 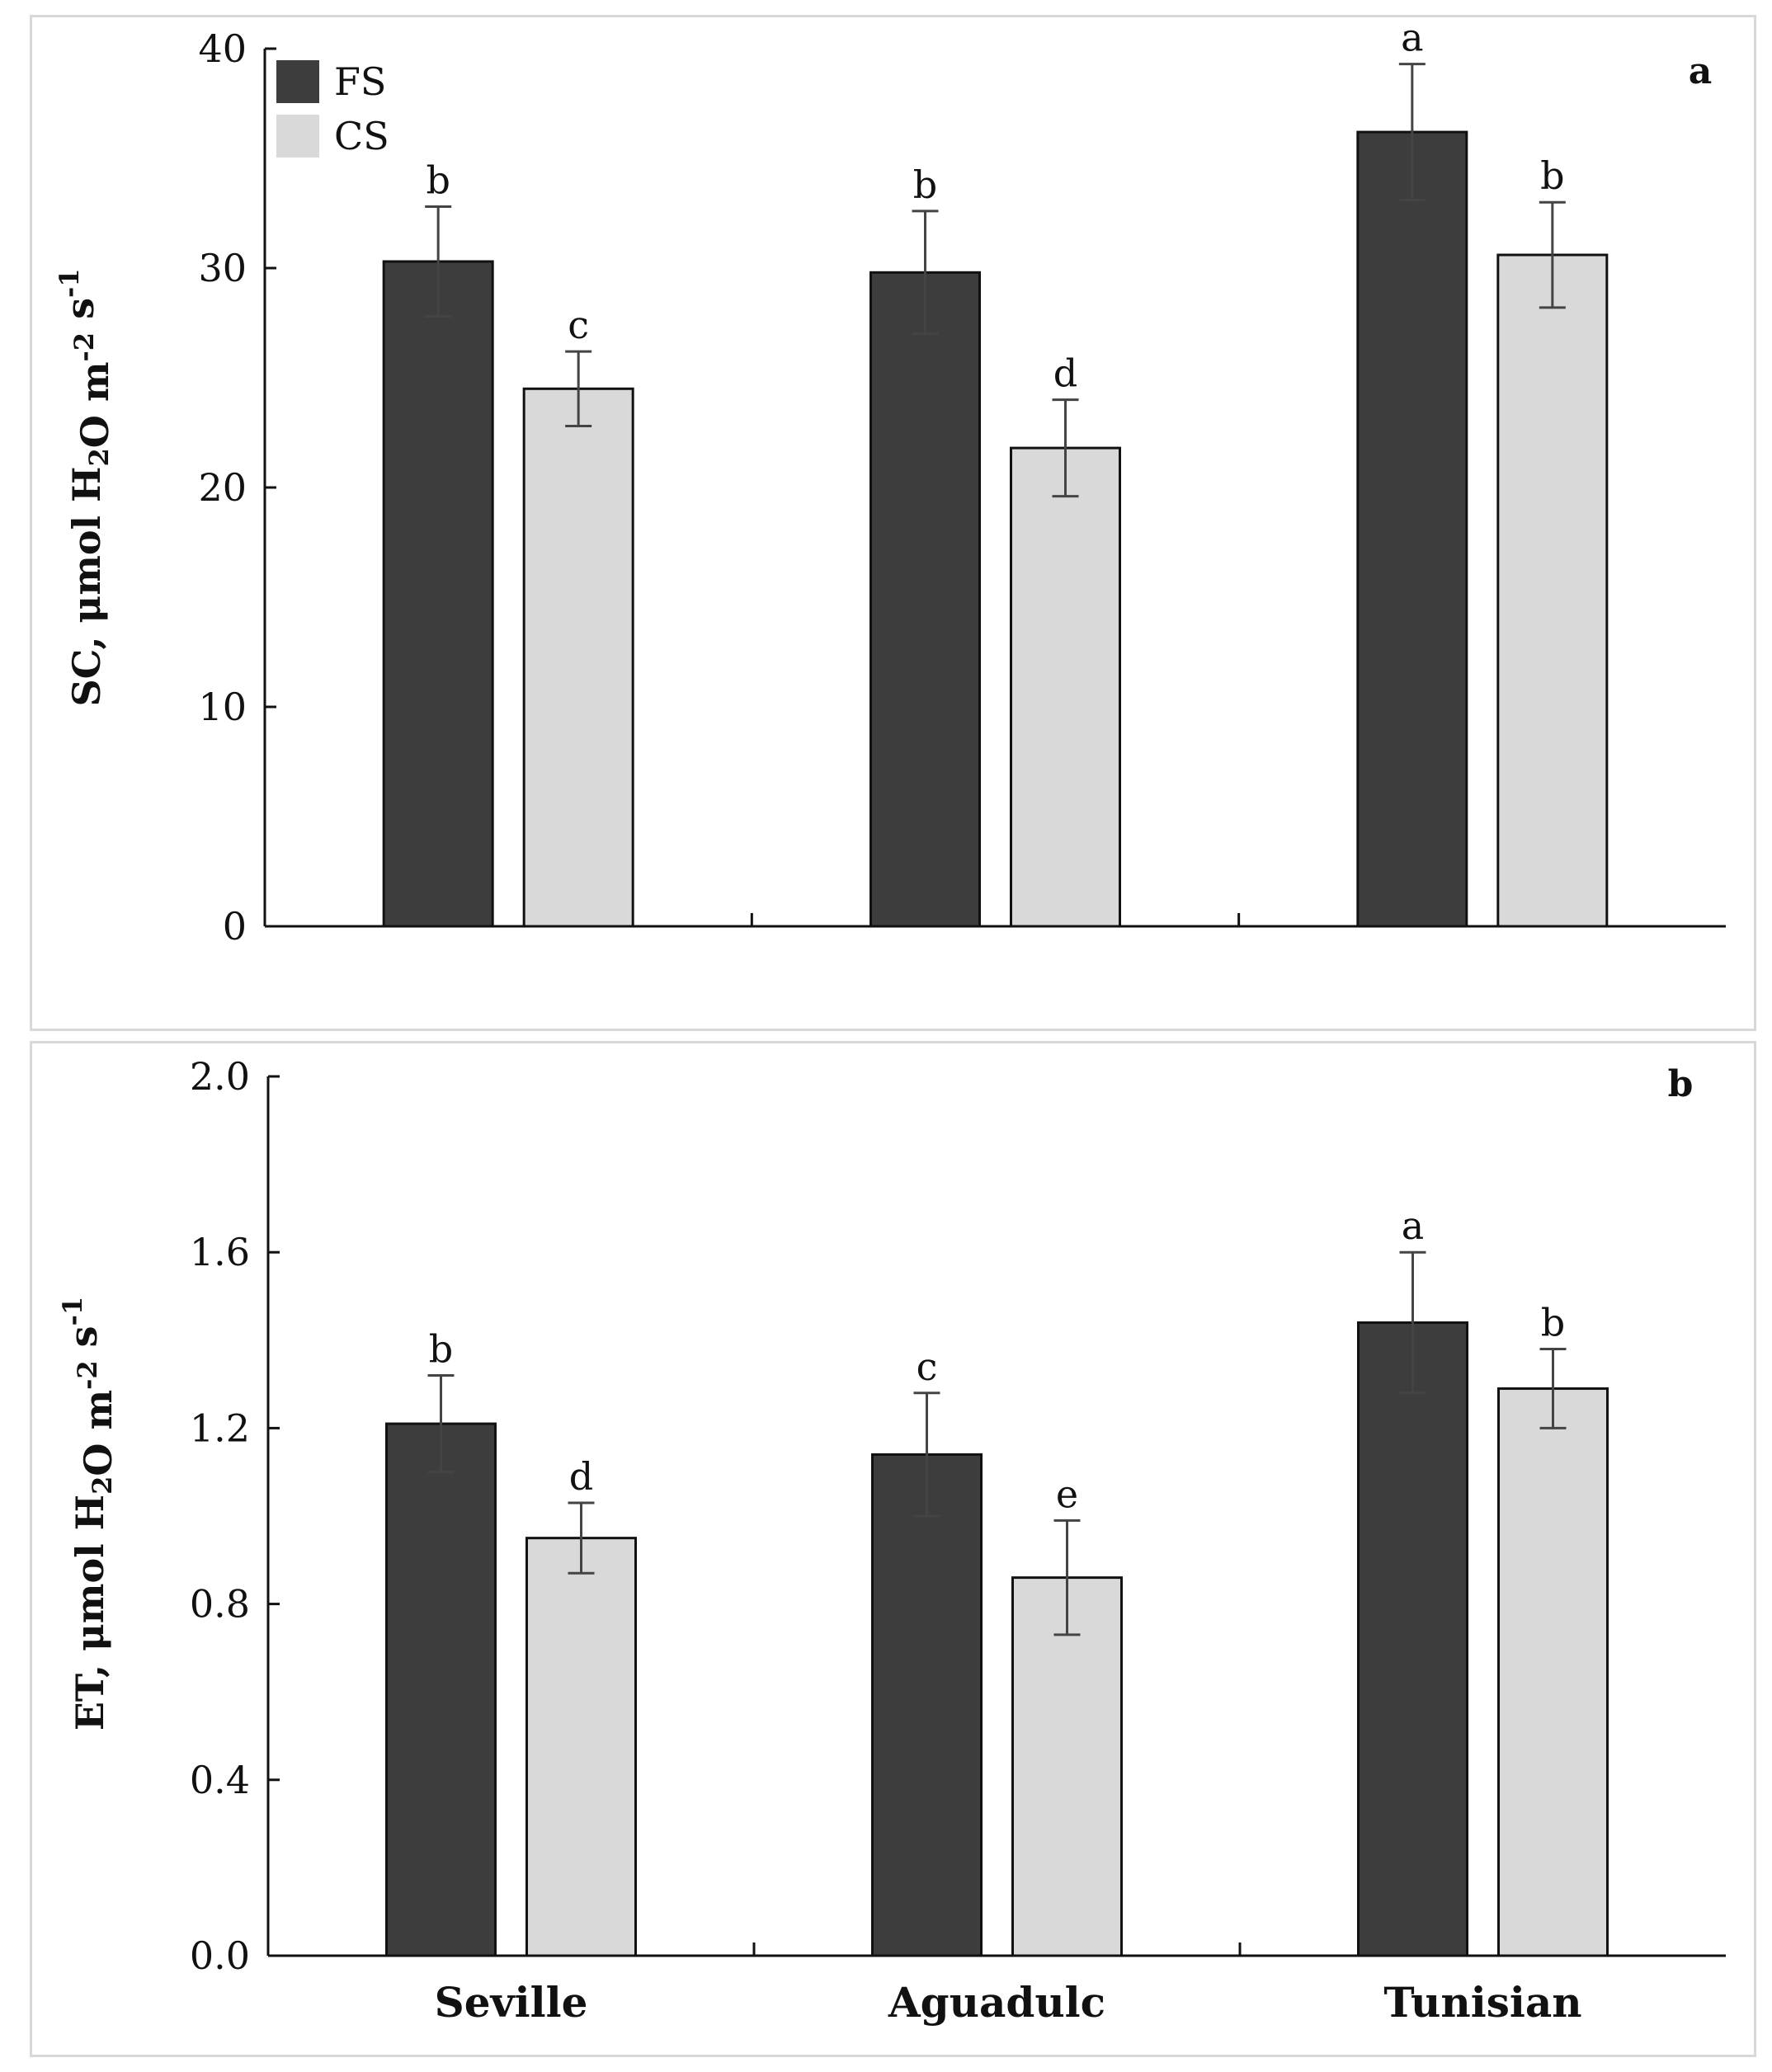 I want to click on y-tick-label: 0.8, so click(x=220, y=1604).